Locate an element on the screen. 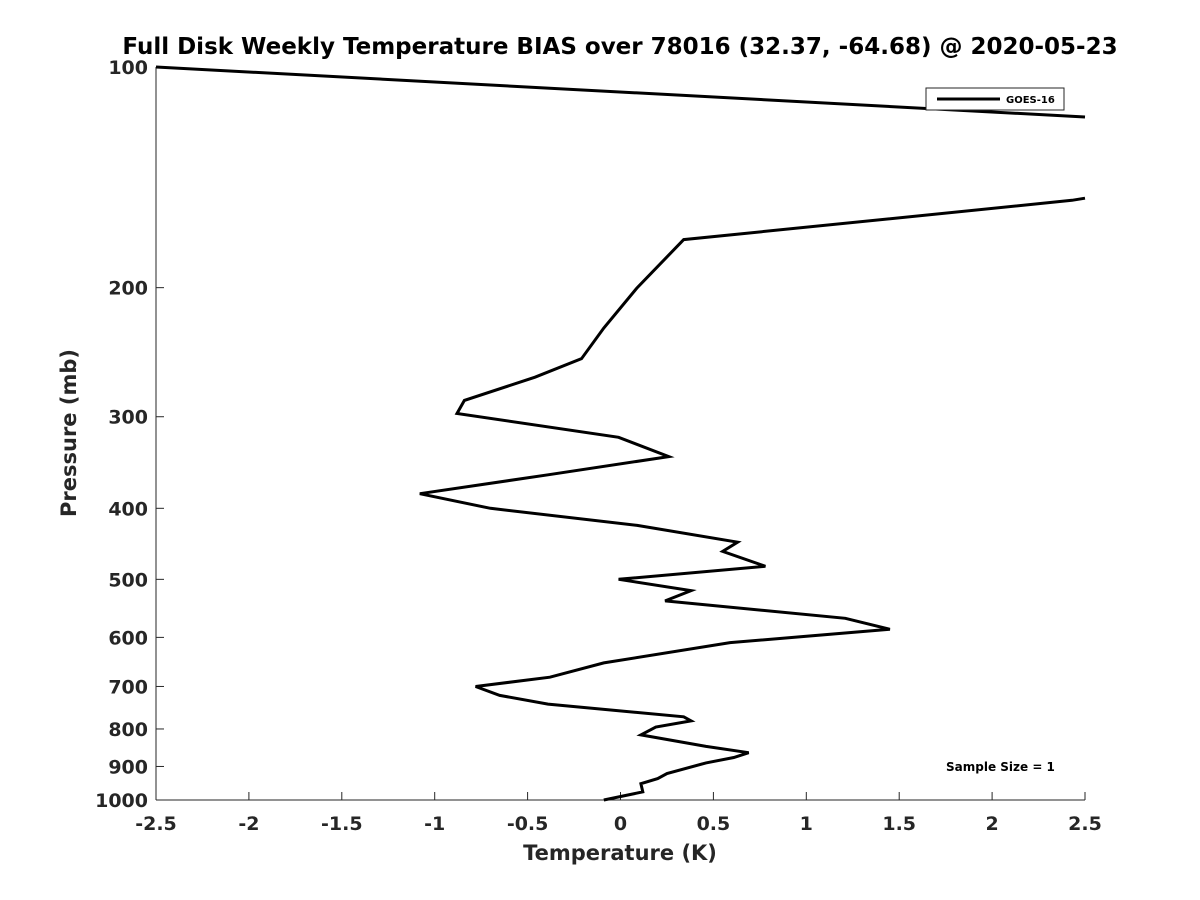 The image size is (1200, 900). x-axis-label: Temperature (K) is located at coordinates (620, 853).